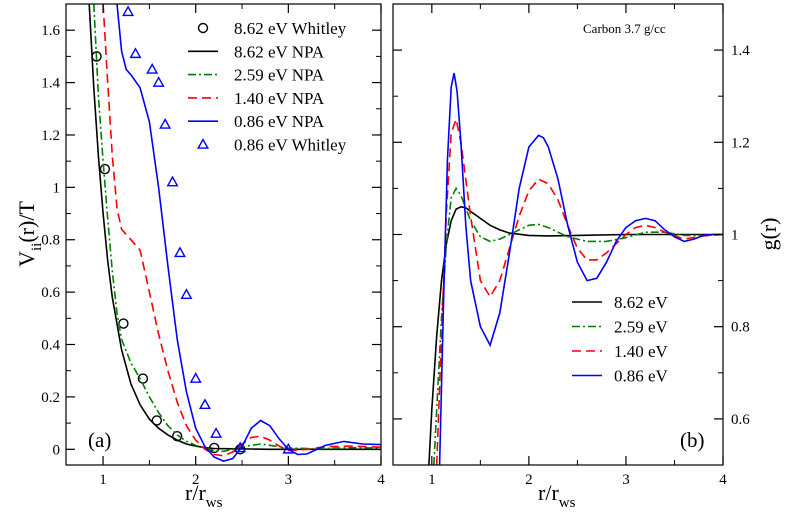 Image resolution: width=789 pixels, height=524 pixels. Describe the element at coordinates (50, 398) in the screenshot. I see `panel-a-y-tick-label: 0.2` at that location.